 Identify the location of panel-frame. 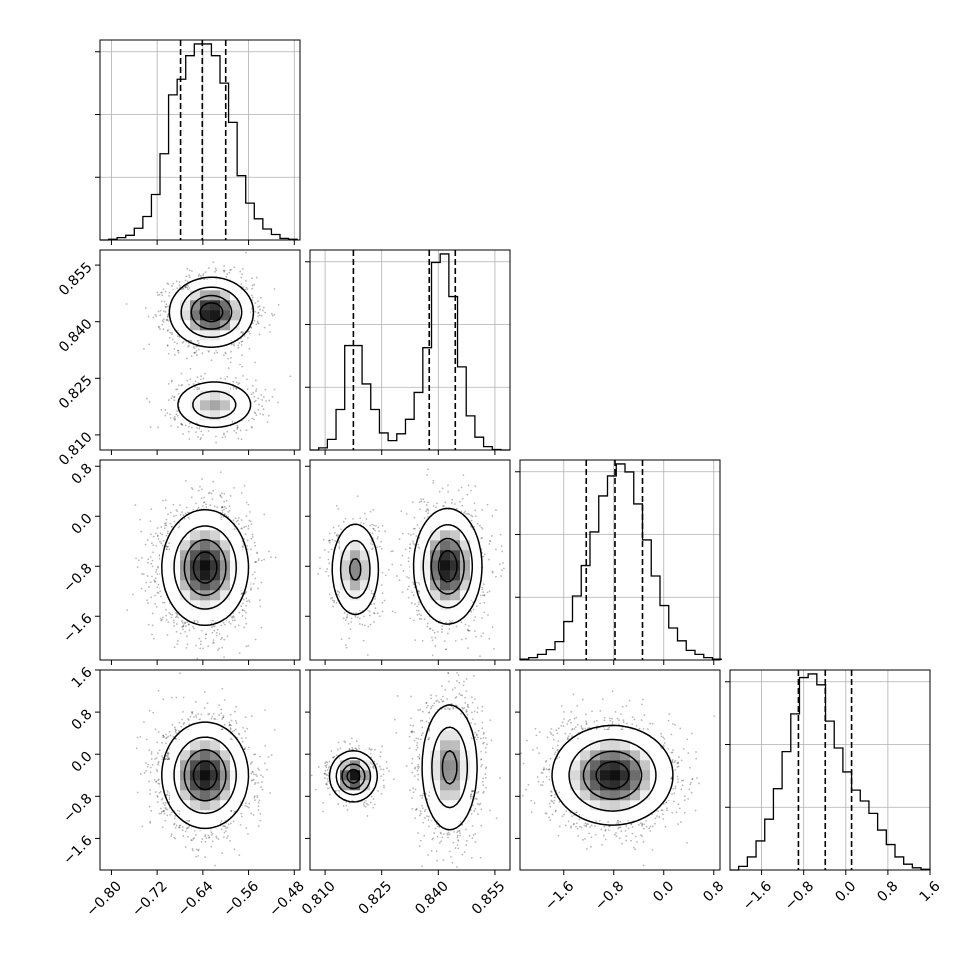
(410, 350).